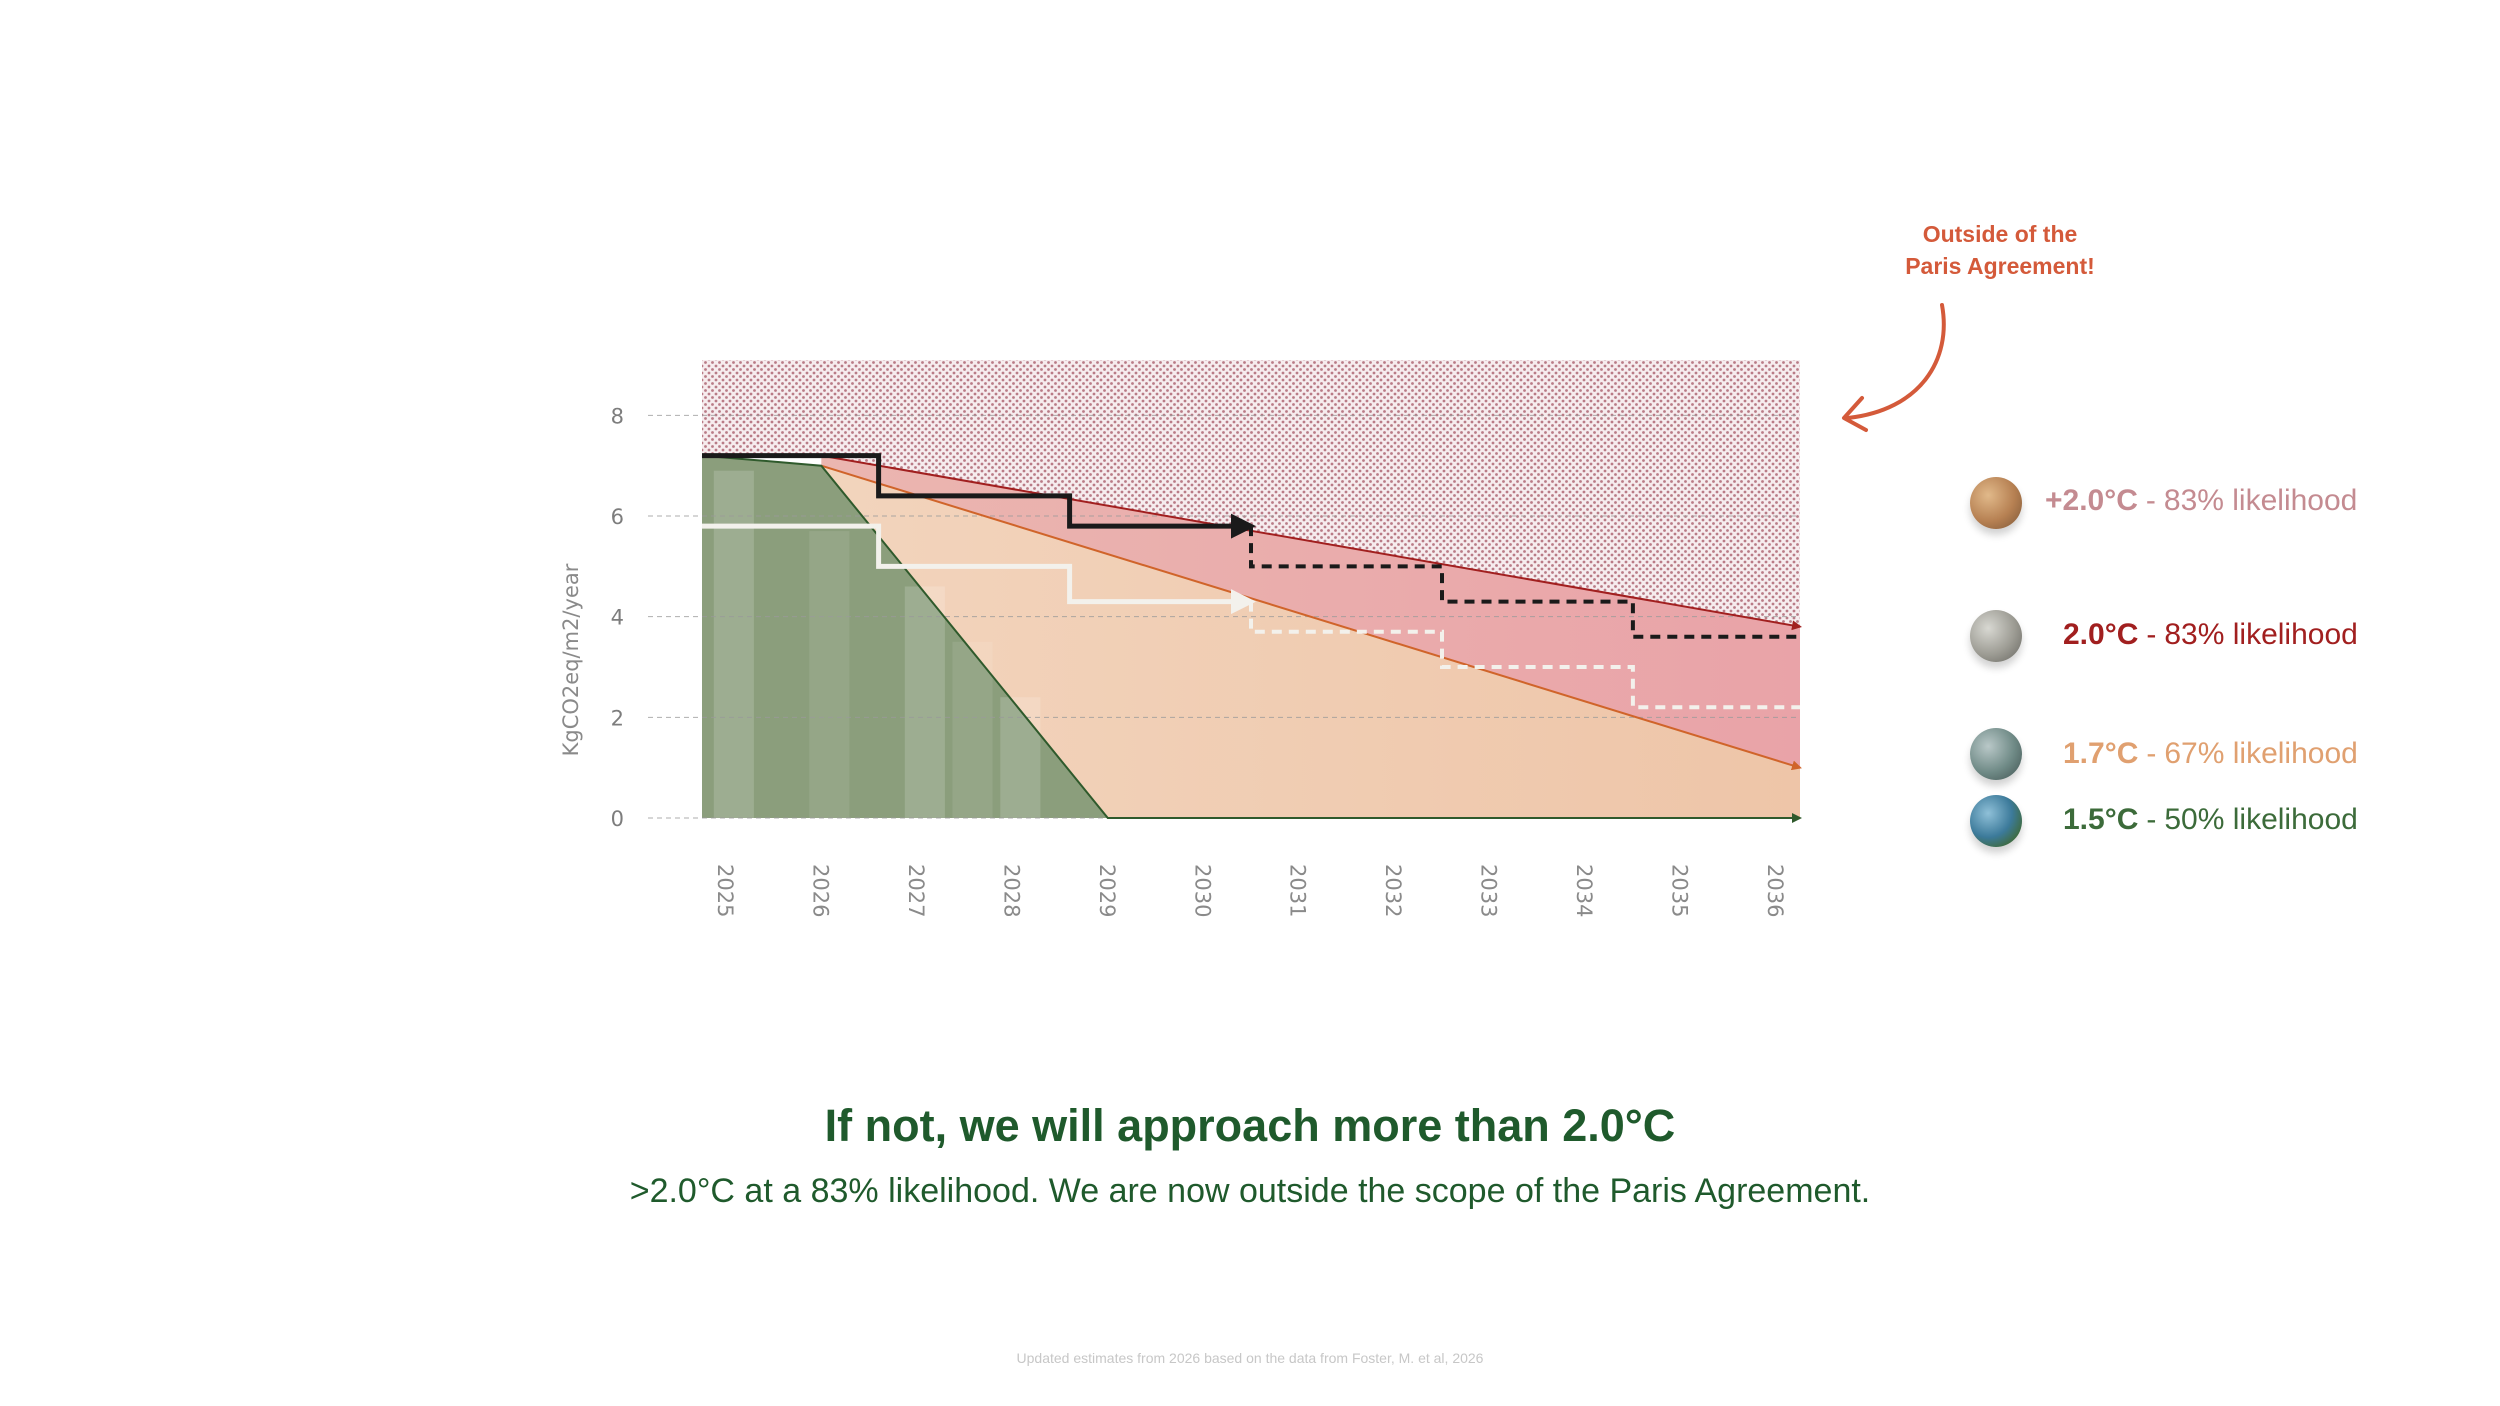  What do you see at coordinates (979, 569) in the screenshot?
I see `step-actual-white` at bounding box center [979, 569].